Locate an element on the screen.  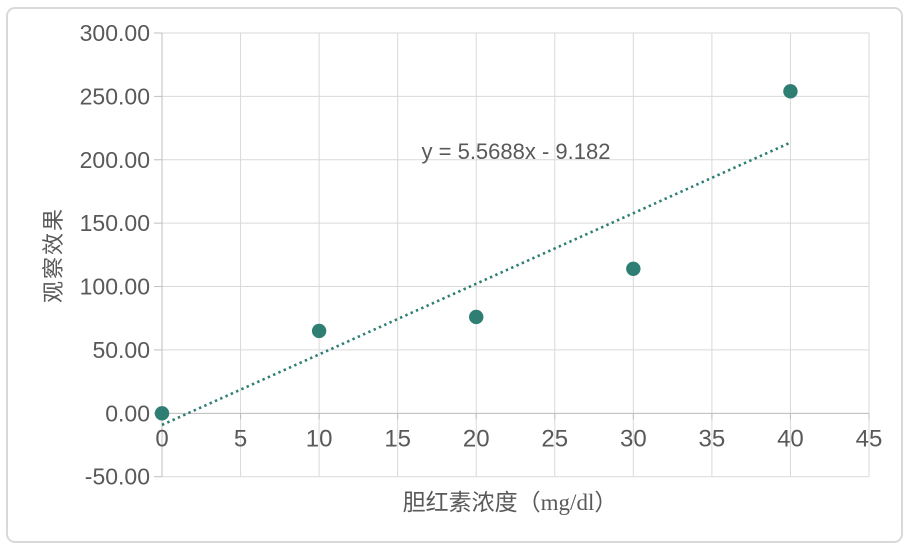
y-tick-label: 50.00 is located at coordinates (121, 350).